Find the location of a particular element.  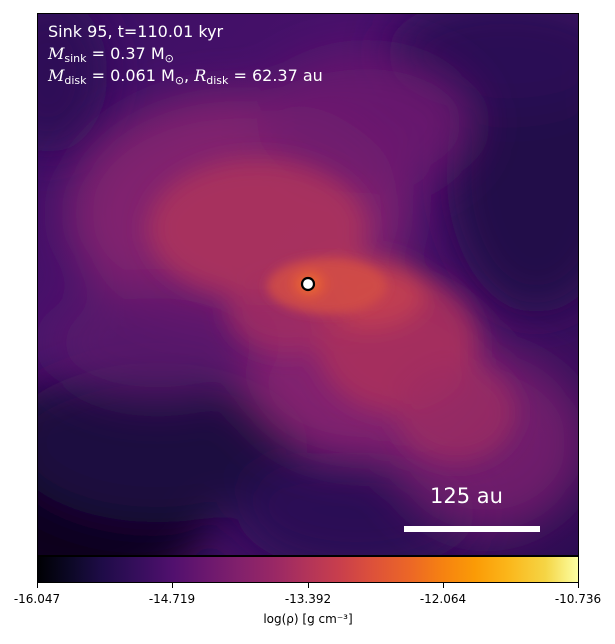

rdisk-symbol: R is located at coordinates (200, 75).